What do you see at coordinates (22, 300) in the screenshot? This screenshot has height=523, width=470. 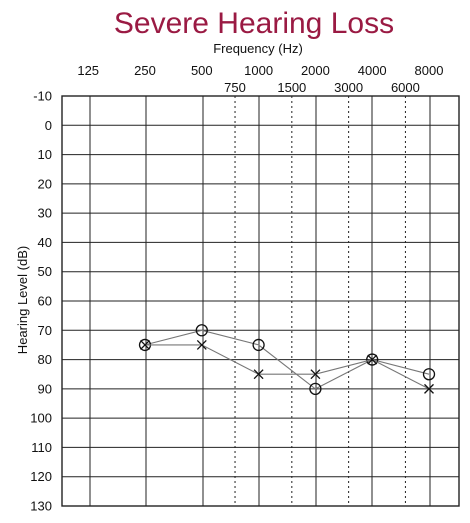 I see `y-axis-label: Hearing Level (dB)` at bounding box center [22, 300].